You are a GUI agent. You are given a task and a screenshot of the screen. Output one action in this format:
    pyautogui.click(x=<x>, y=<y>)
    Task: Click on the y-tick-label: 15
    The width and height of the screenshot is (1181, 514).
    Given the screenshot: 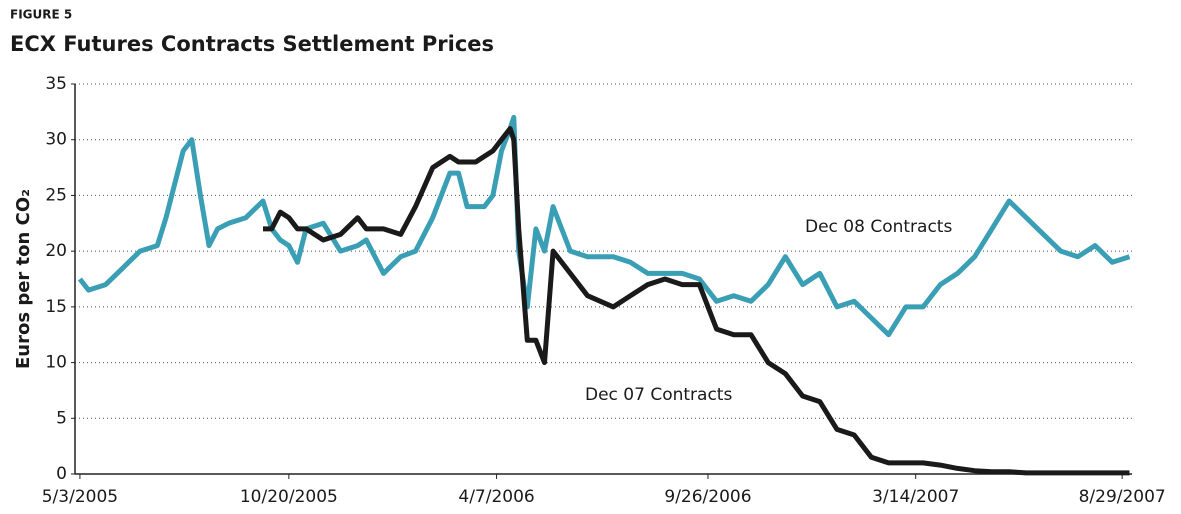 What is the action you would take?
    pyautogui.click(x=56, y=307)
    